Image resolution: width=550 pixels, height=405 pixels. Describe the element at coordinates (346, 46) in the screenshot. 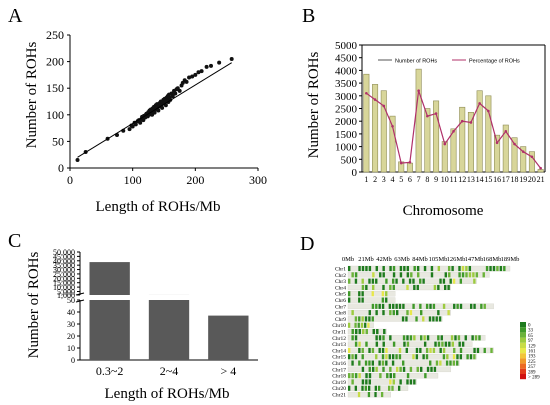

I see `panel-b-ytick-label: 5000` at that location.